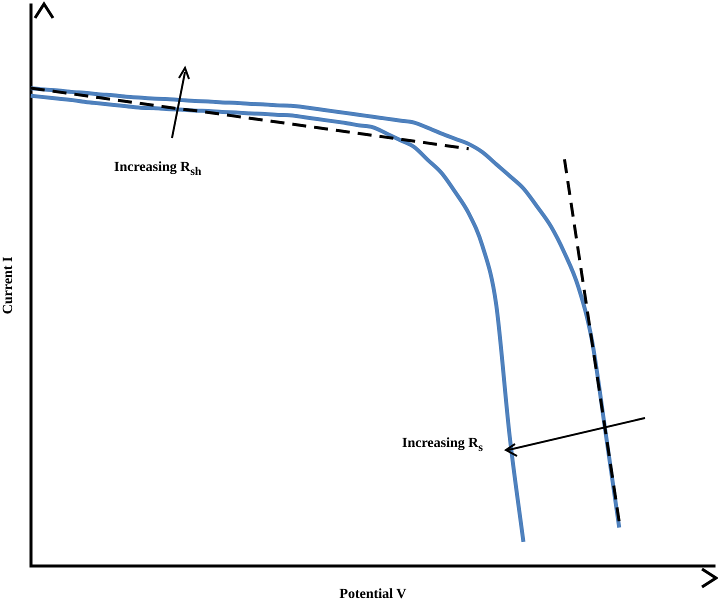  I want to click on annotation: Increasing R$_{s}$, so click(442, 445).